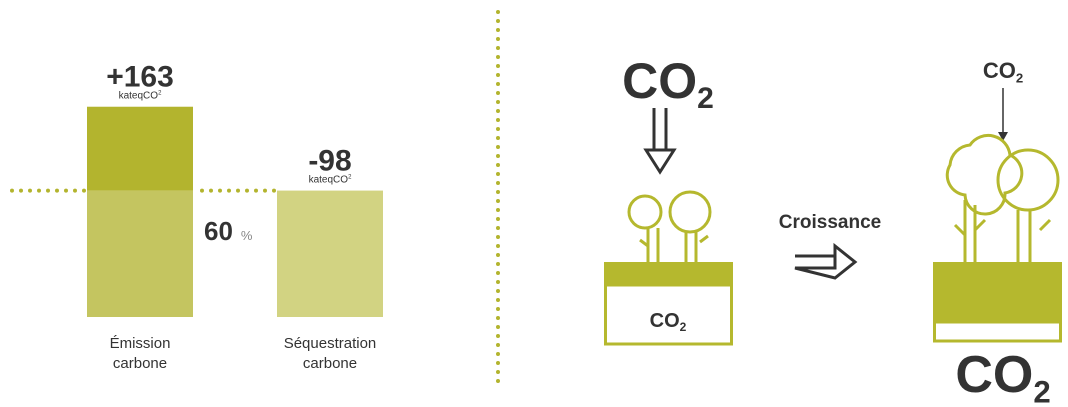 The height and width of the screenshot is (407, 1068). What do you see at coordinates (826, 261) in the screenshot?
I see `right-arrow` at bounding box center [826, 261].